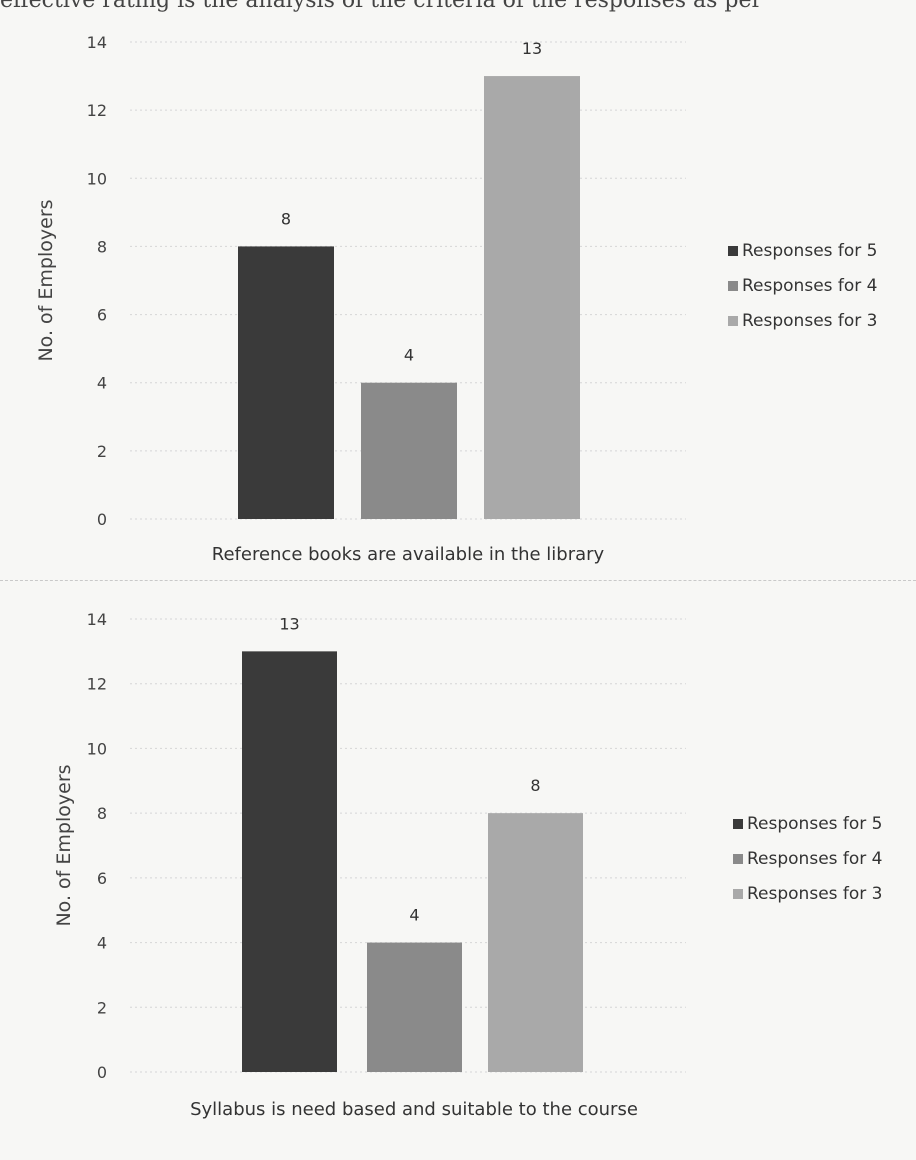 Image resolution: width=916 pixels, height=1160 pixels. Describe the element at coordinates (458, 580) in the screenshot. I see `chart-divider` at that location.